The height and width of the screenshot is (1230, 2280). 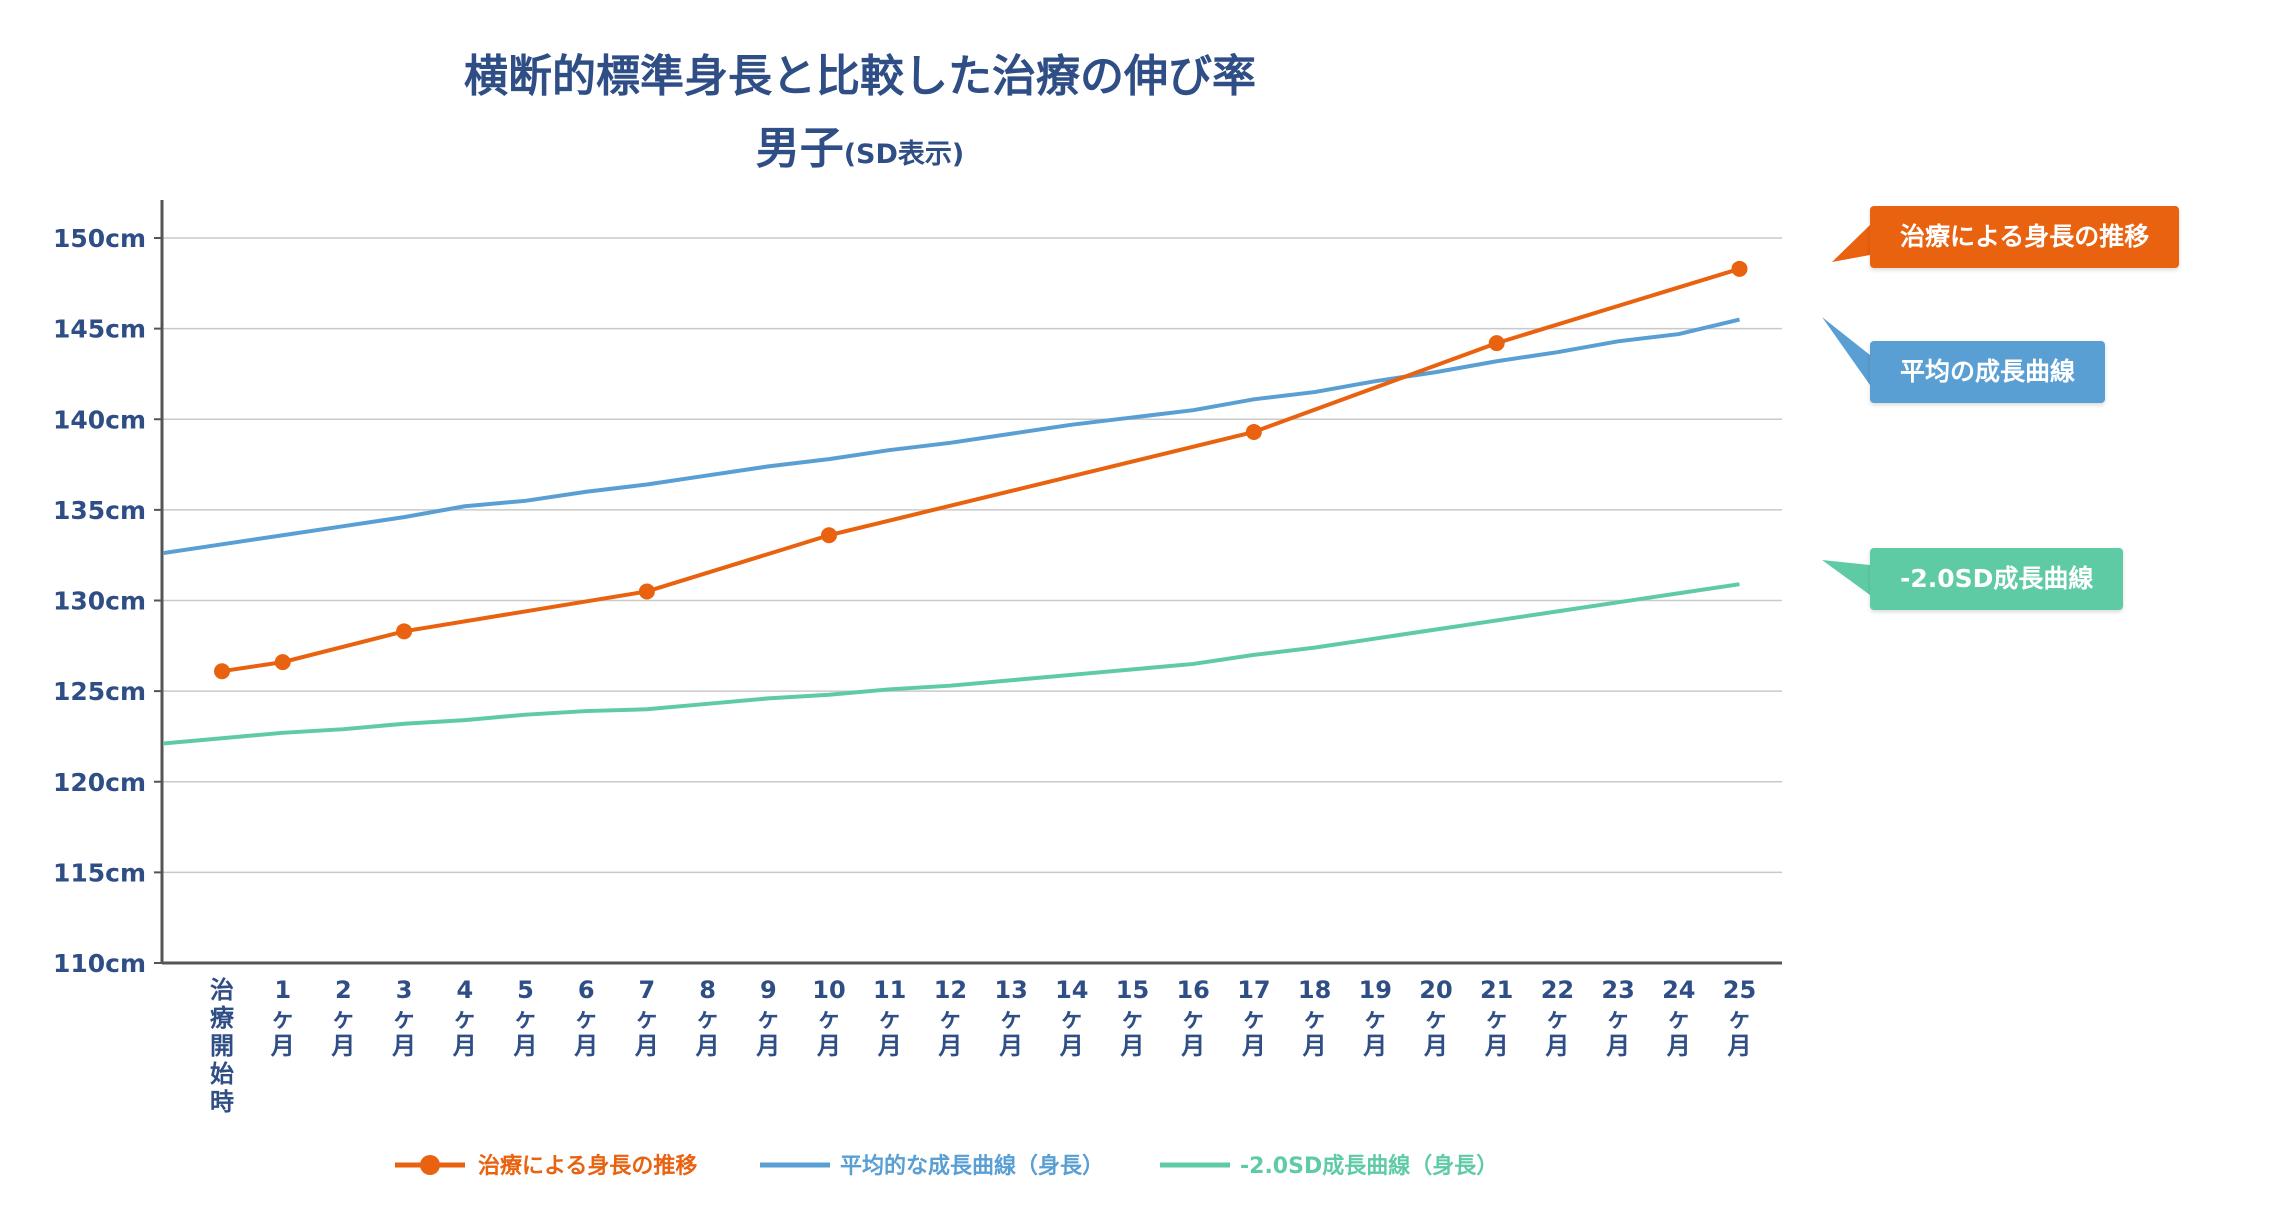 What do you see at coordinates (222, 990) in the screenshot?
I see `x-tick-char: 治` at bounding box center [222, 990].